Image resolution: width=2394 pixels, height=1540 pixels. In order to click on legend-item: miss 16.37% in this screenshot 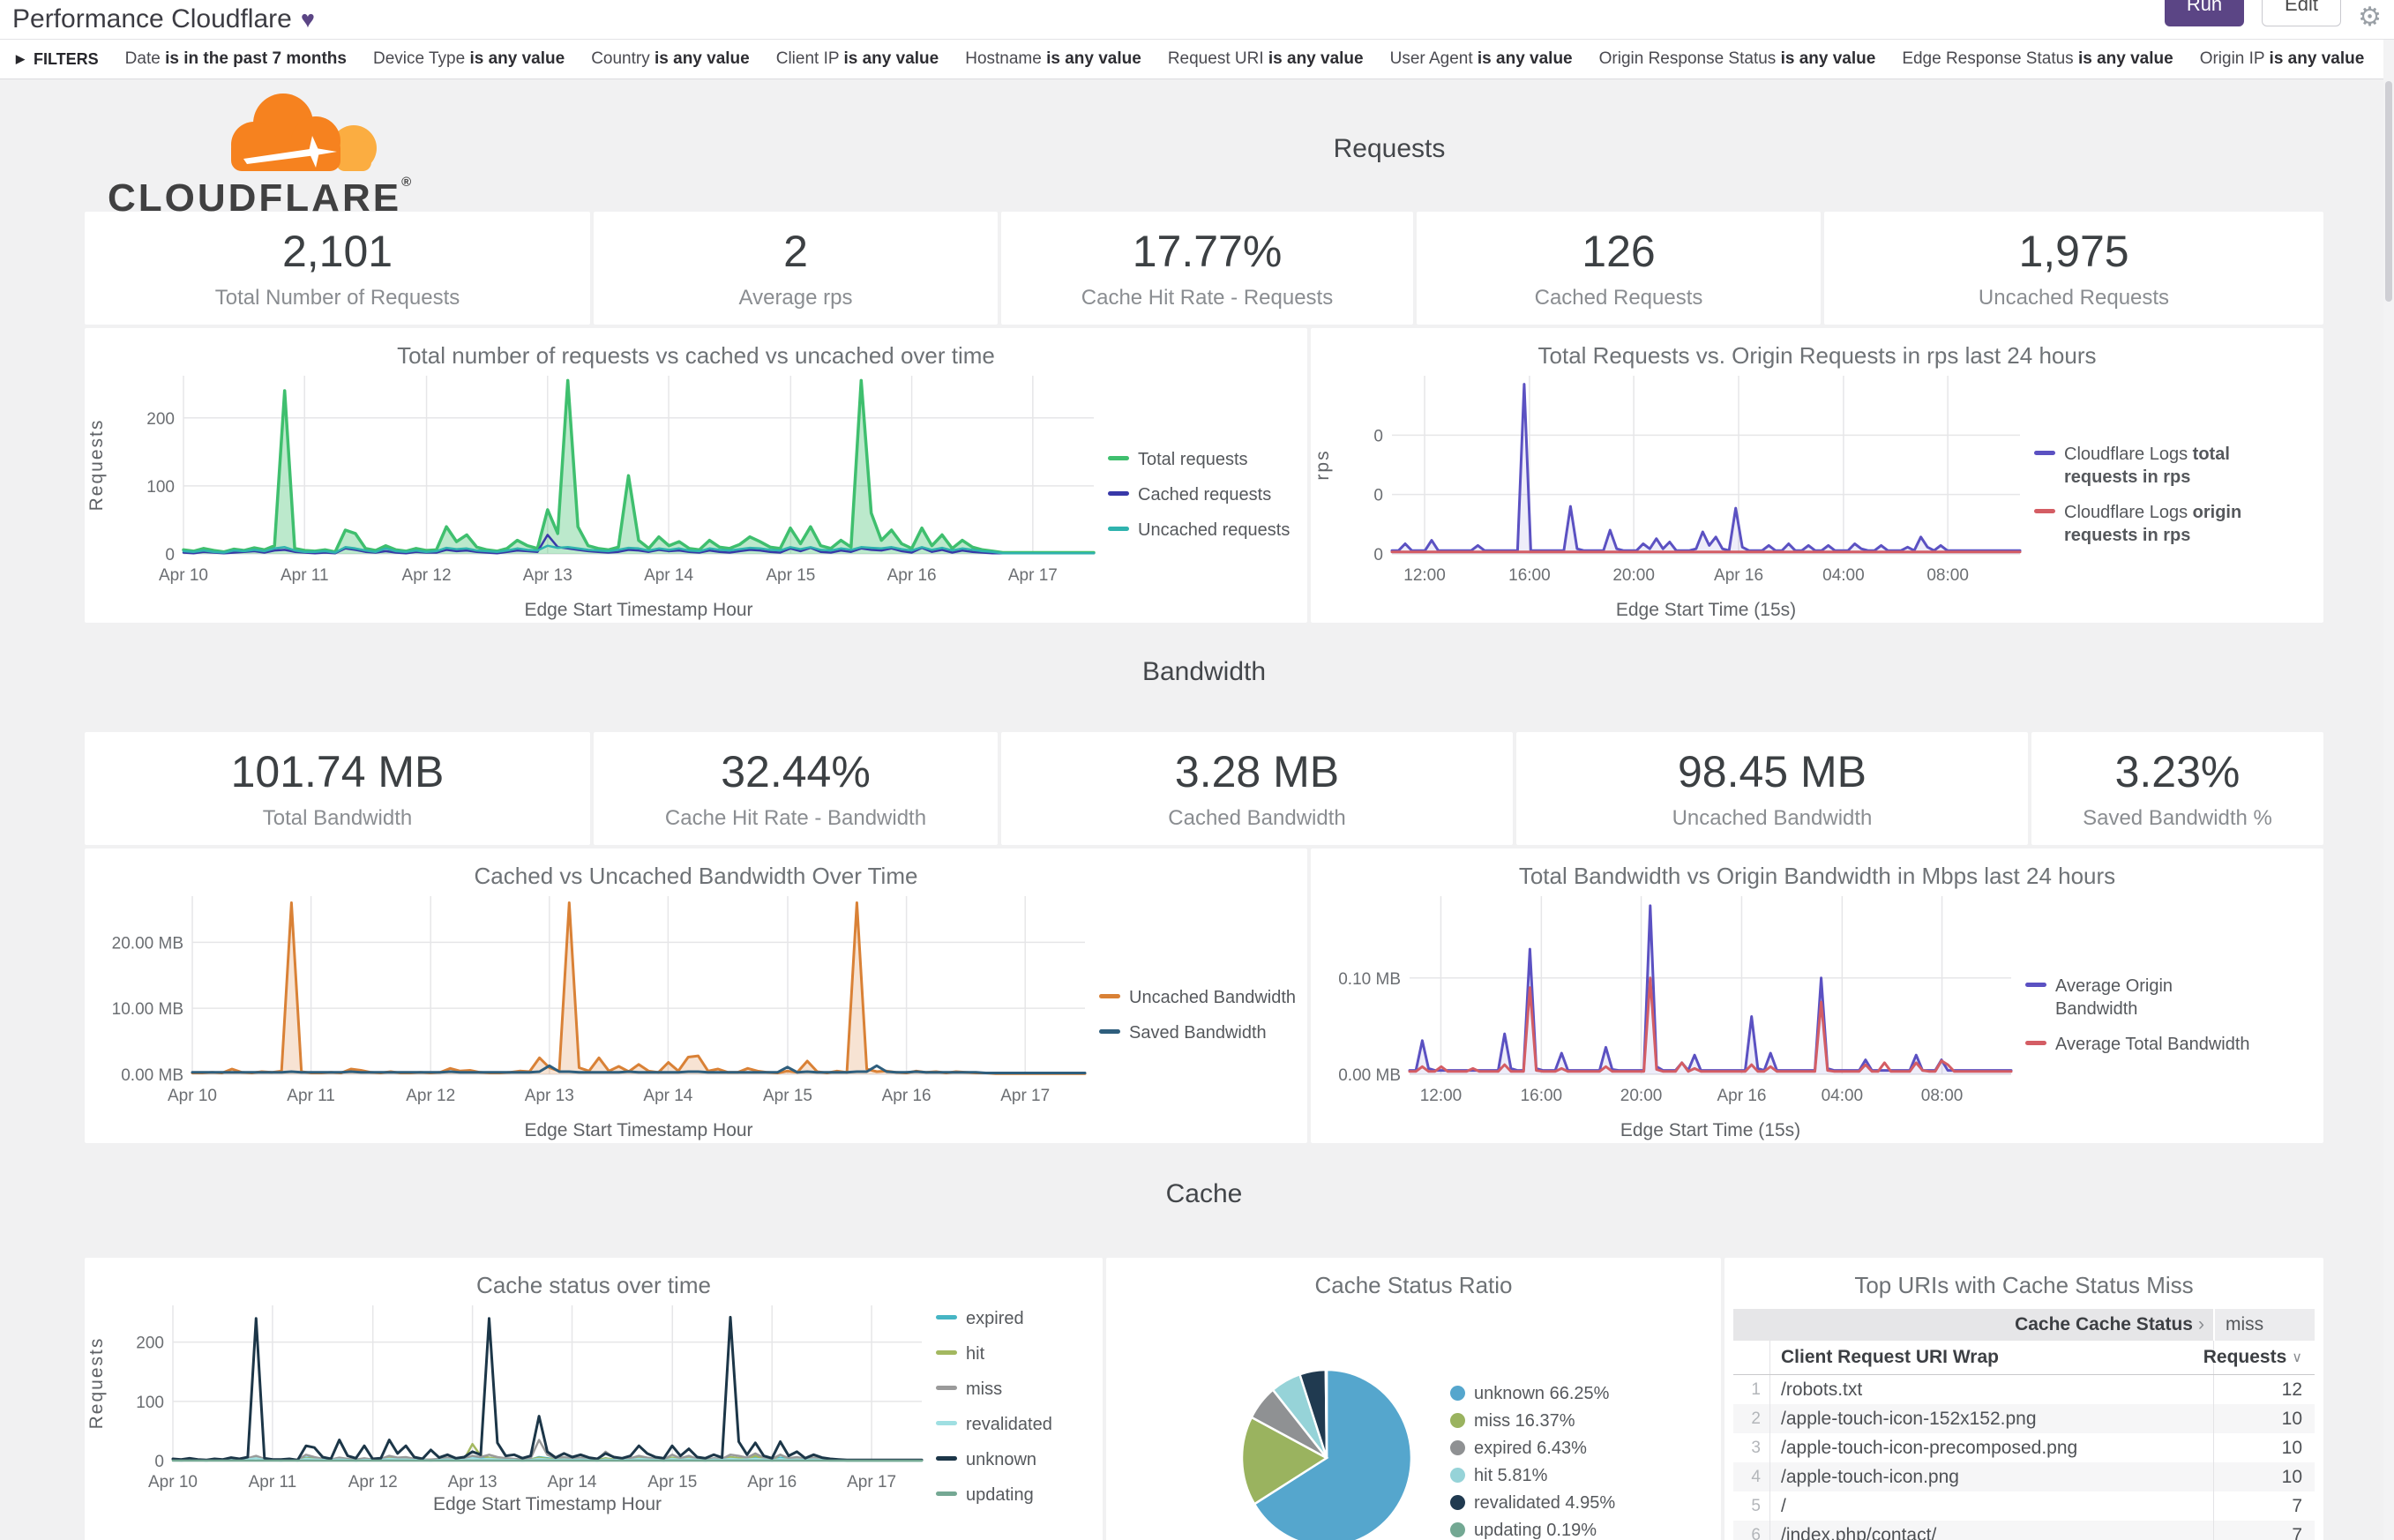, I will do `click(1532, 1421)`.